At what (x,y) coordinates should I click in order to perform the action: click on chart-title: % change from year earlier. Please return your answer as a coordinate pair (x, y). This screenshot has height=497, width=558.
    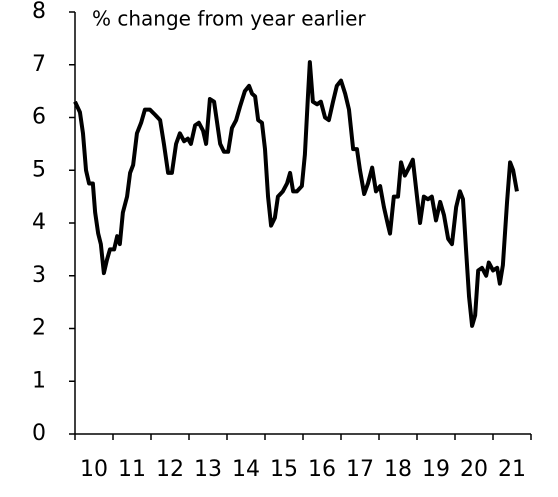
    Looking at the image, I should click on (229, 19).